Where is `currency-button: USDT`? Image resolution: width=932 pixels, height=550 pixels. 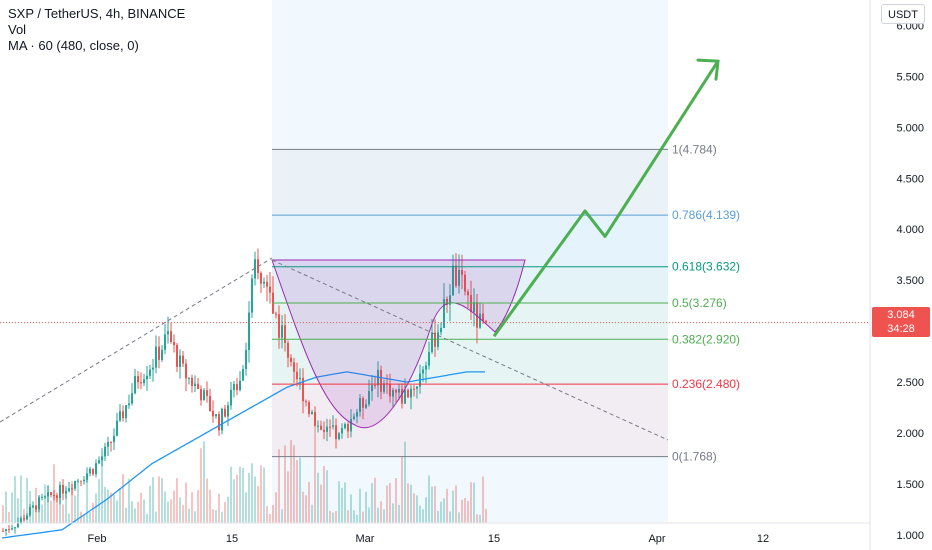 currency-button: USDT is located at coordinates (903, 14).